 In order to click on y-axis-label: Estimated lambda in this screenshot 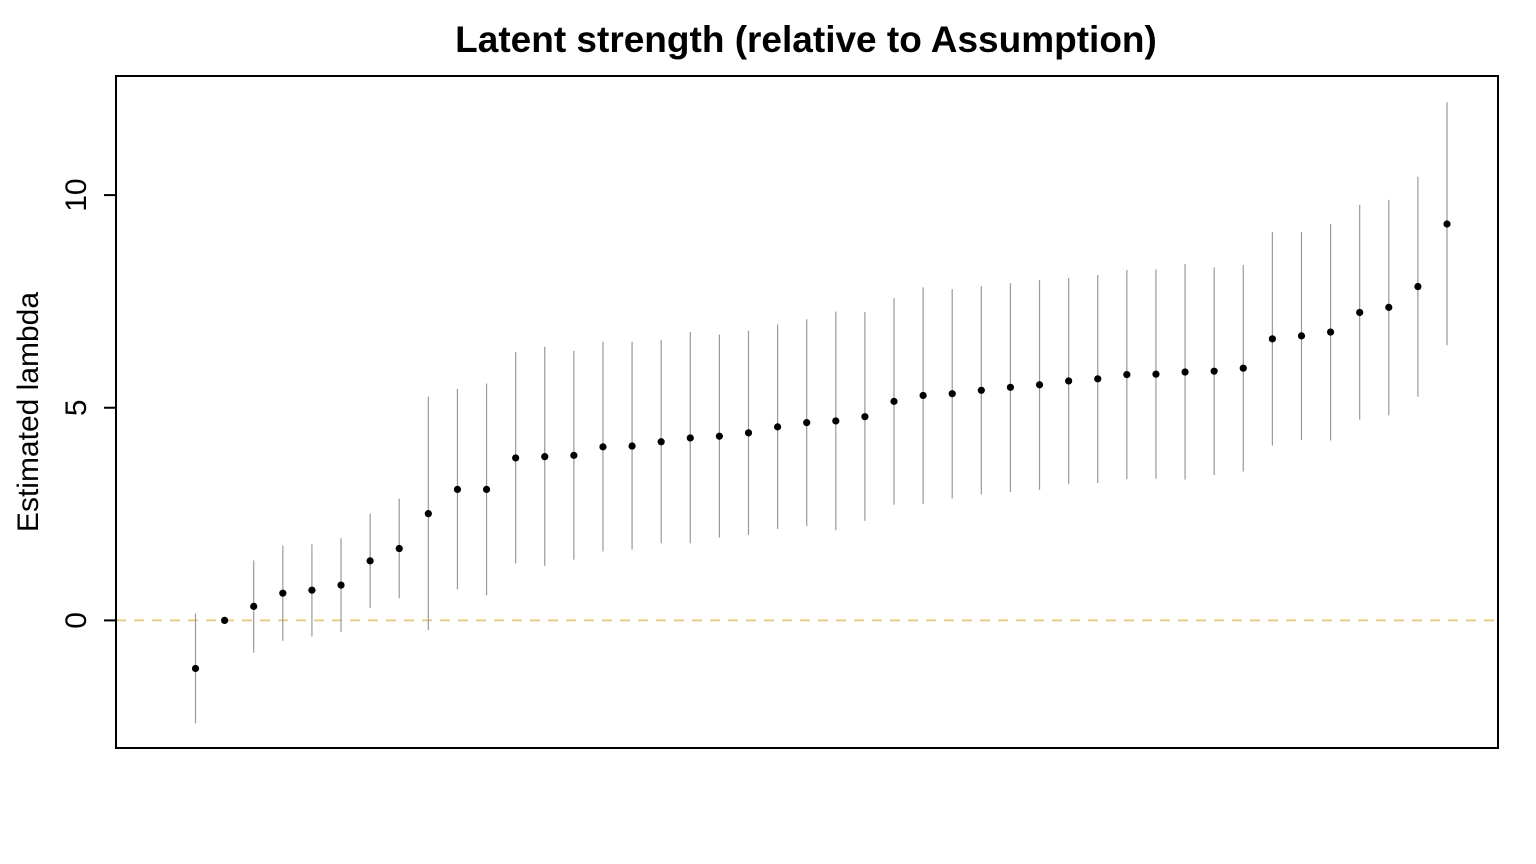, I will do `click(28, 412)`.